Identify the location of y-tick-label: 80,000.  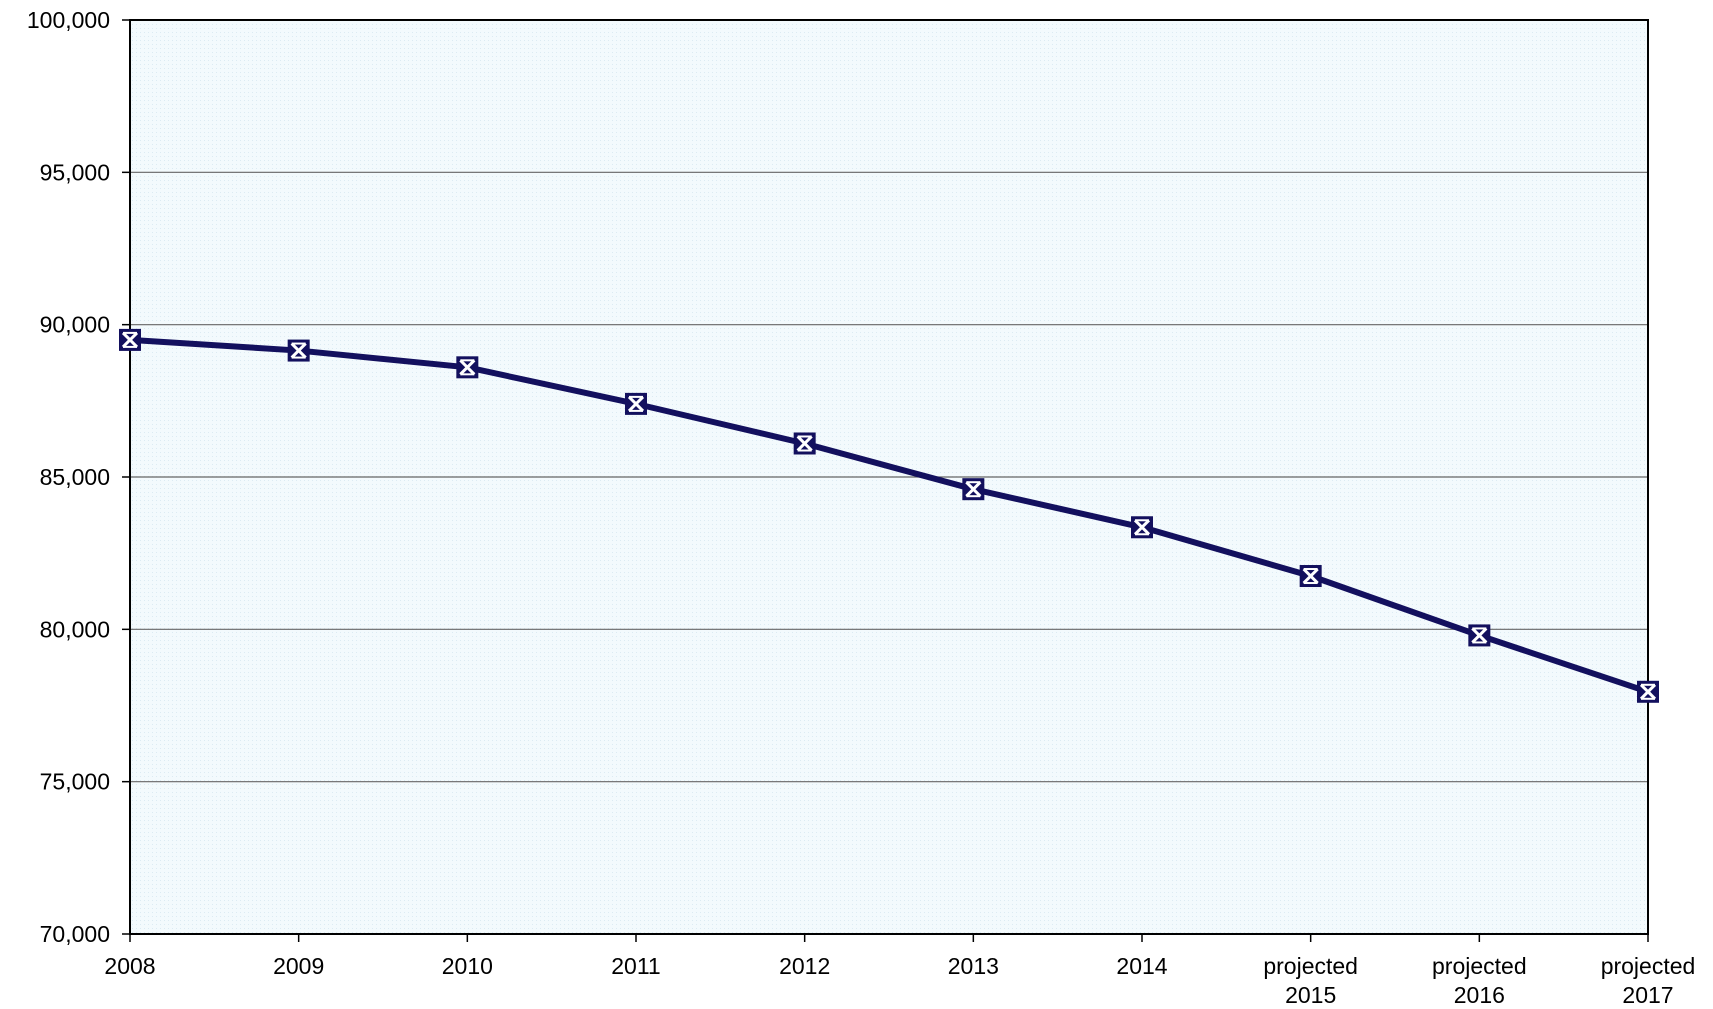
(75, 629).